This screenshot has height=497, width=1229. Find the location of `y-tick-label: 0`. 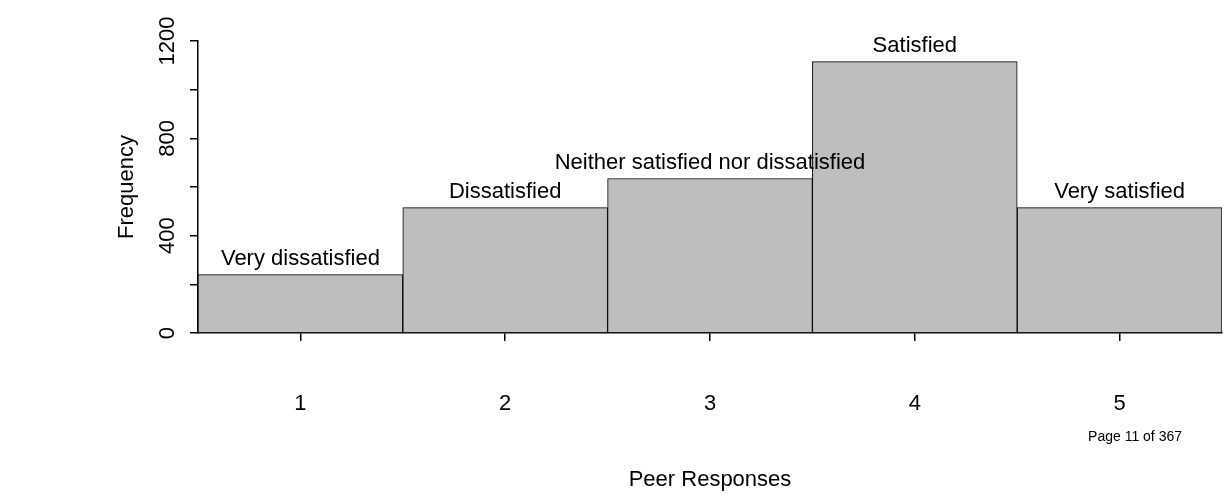

y-tick-label: 0 is located at coordinates (167, 333).